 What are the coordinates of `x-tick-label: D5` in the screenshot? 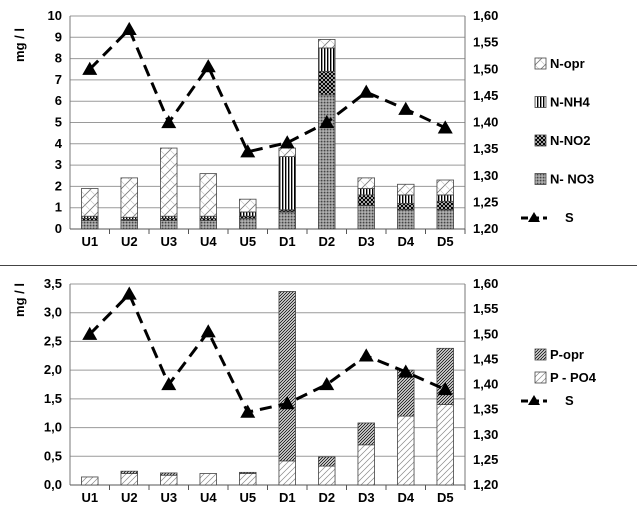 It's located at (445, 241).